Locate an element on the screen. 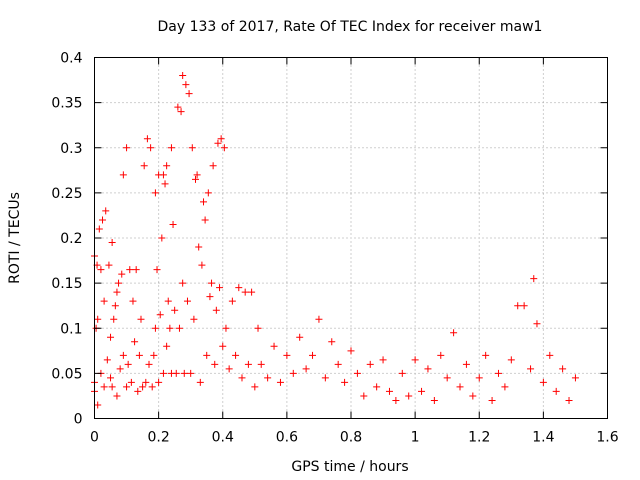  y-tick-label: 0.35 is located at coordinates (66, 104).